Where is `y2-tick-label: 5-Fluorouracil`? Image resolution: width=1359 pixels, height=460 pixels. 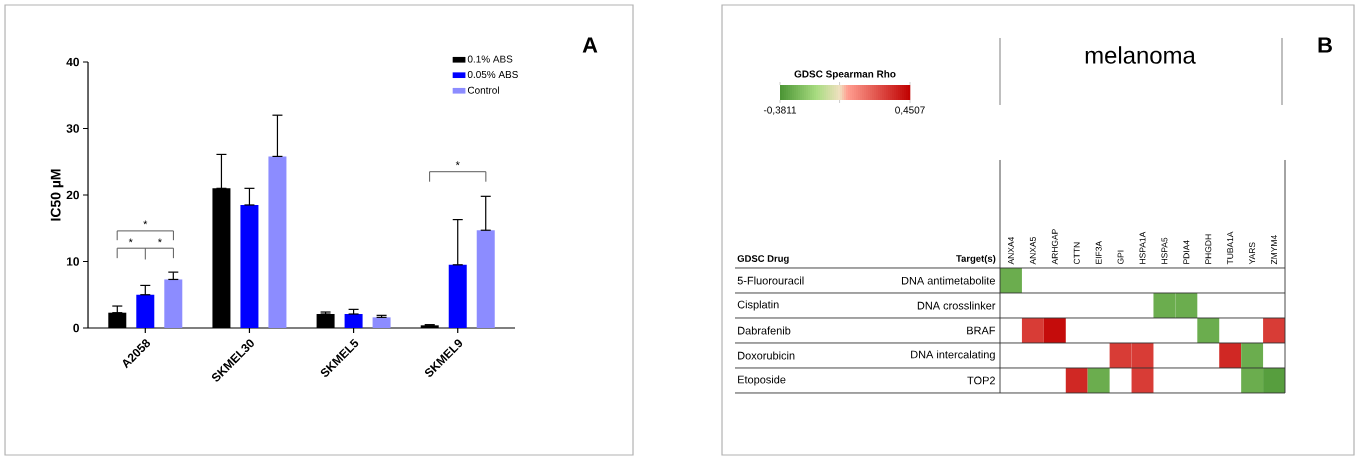
y2-tick-label: 5-Fluorouracil is located at coordinates (770, 280).